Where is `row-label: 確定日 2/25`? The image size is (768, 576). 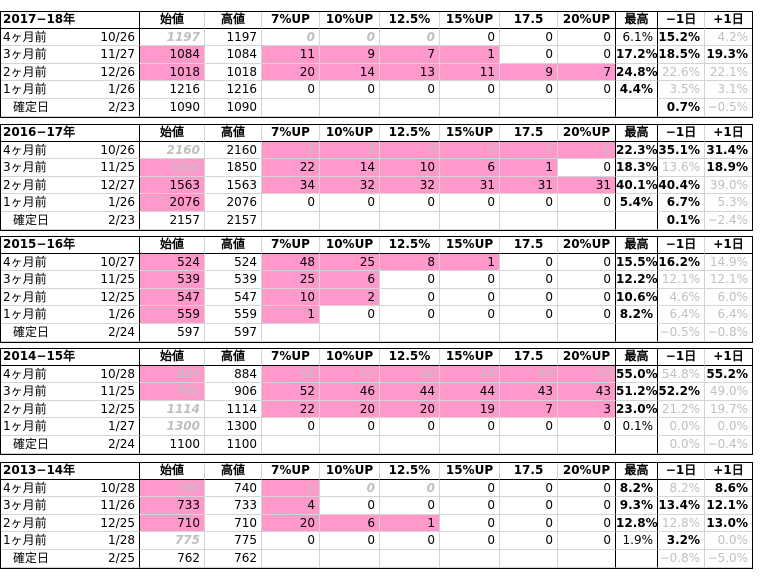
row-label: 確定日 2/25 is located at coordinates (70, 559).